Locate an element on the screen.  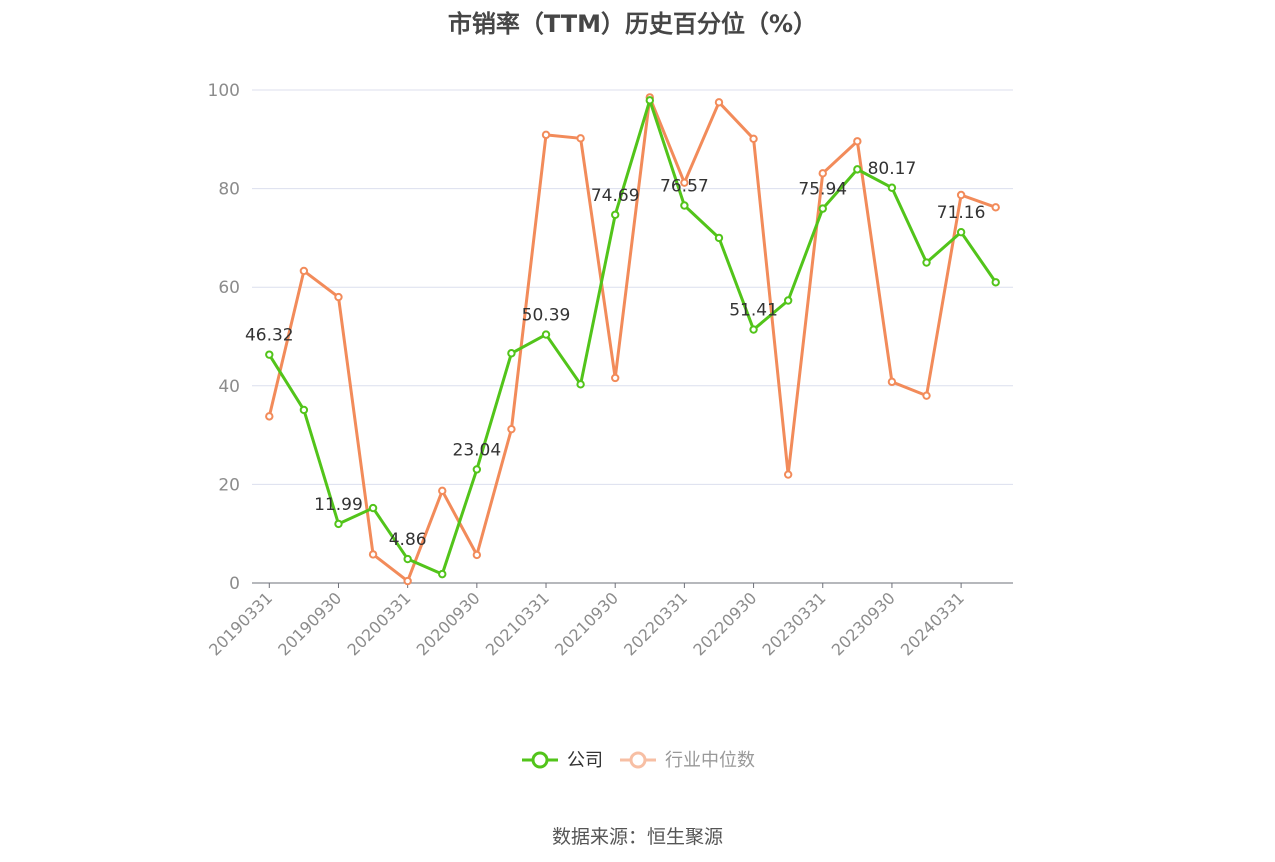
data-label: 4.86 is located at coordinates (408, 540).